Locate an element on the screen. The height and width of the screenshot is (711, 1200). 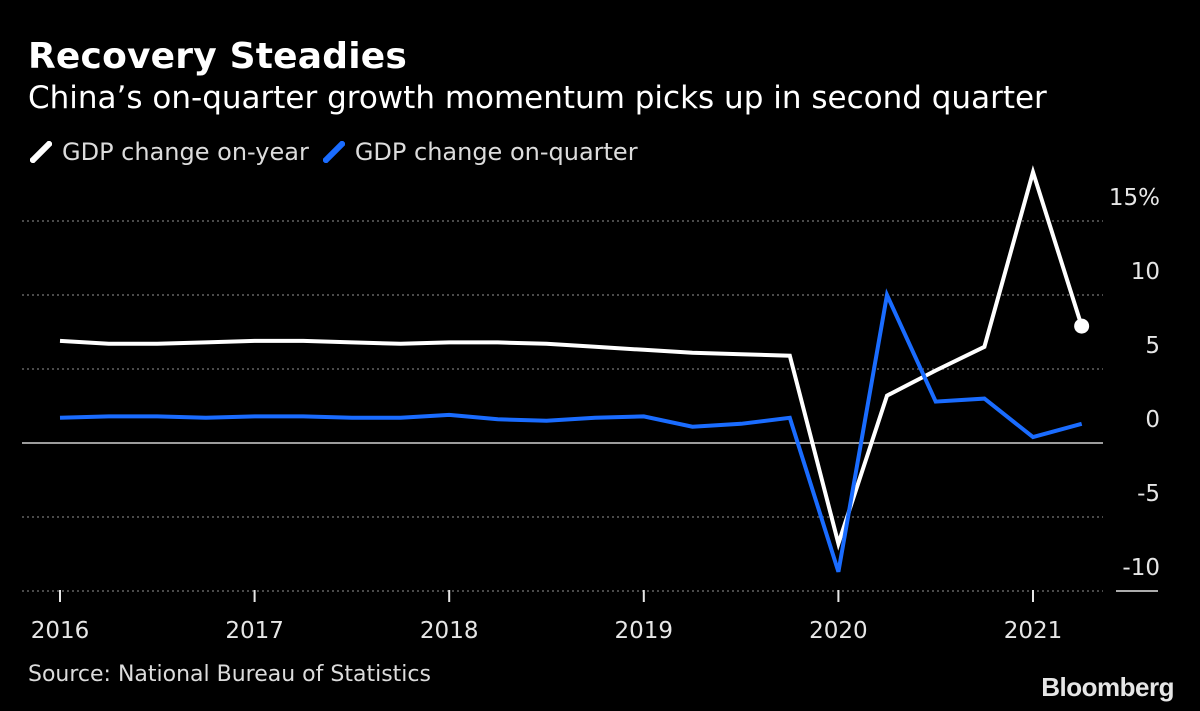
x-tick-label: 2019 is located at coordinates (644, 631).